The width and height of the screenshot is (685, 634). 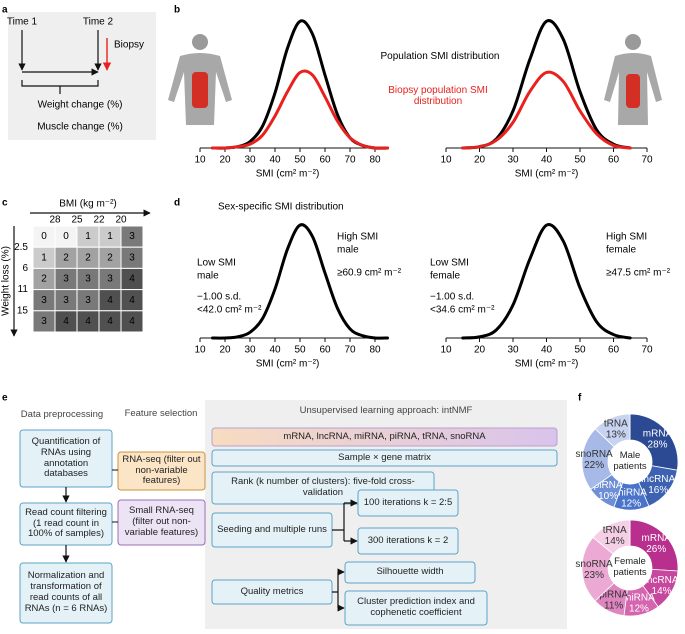 What do you see at coordinates (161, 471) in the screenshot?
I see `feature-box` at bounding box center [161, 471].